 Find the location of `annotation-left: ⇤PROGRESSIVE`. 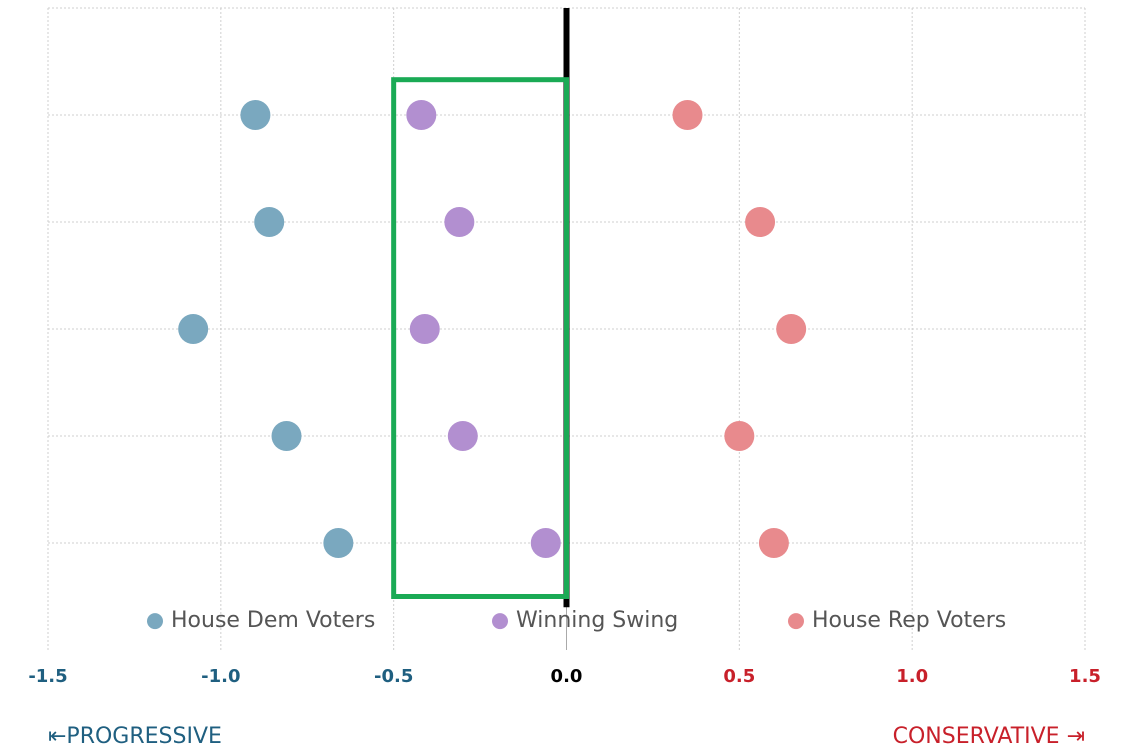

annotation-left: ⇤PROGRESSIVE is located at coordinates (135, 736).